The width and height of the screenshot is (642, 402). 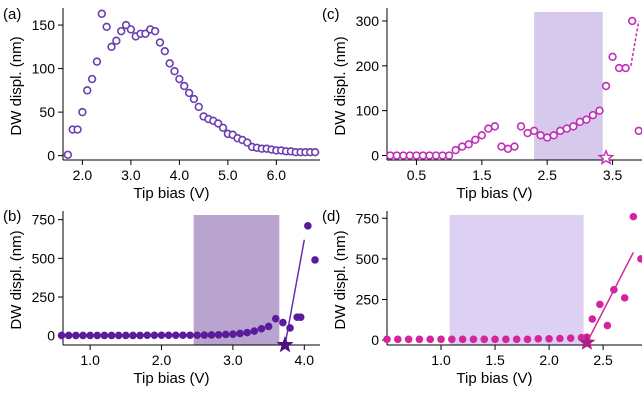 I want to click on panel-label: (a), so click(x=12, y=14).